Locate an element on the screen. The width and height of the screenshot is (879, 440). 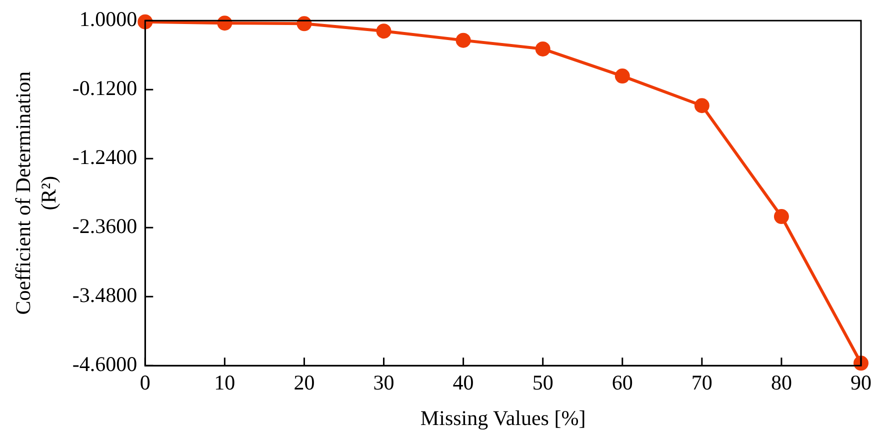
x-tick-label: 0 is located at coordinates (145, 382).